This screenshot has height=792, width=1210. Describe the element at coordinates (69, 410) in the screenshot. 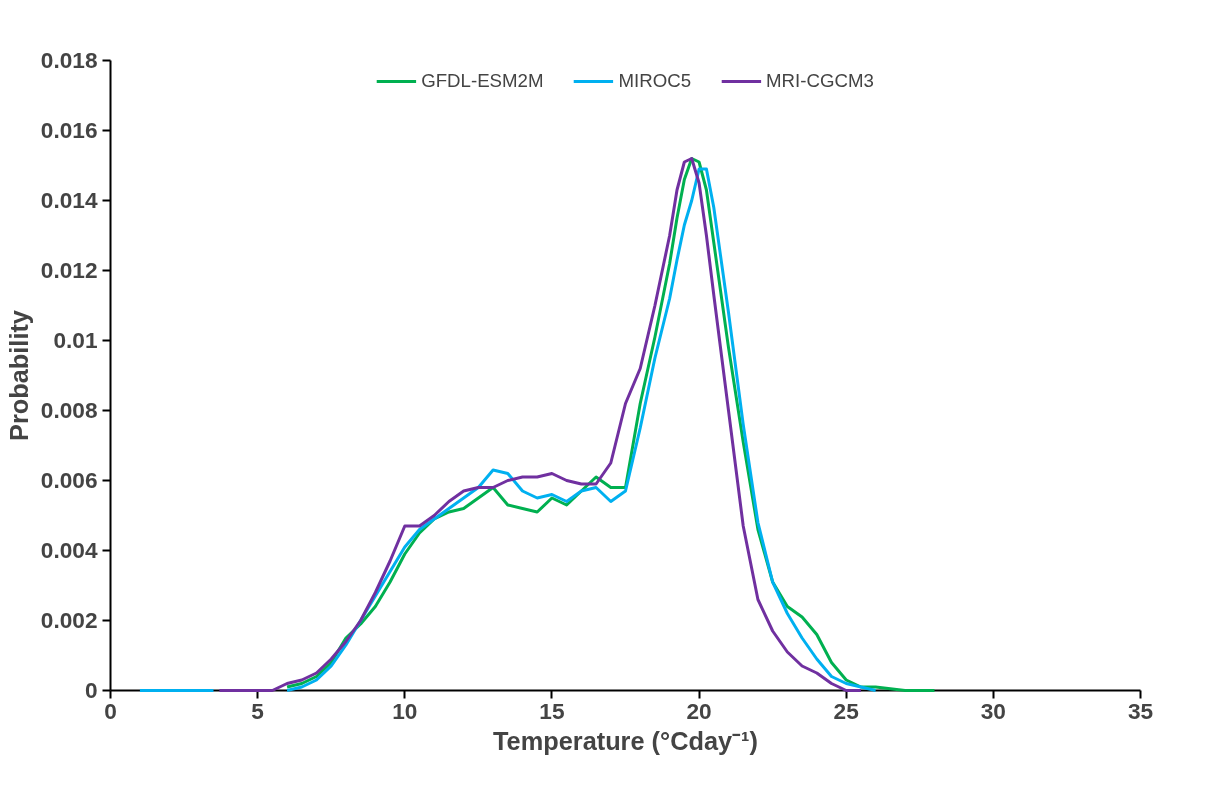

I see `y-tick-label: 0.008` at that location.